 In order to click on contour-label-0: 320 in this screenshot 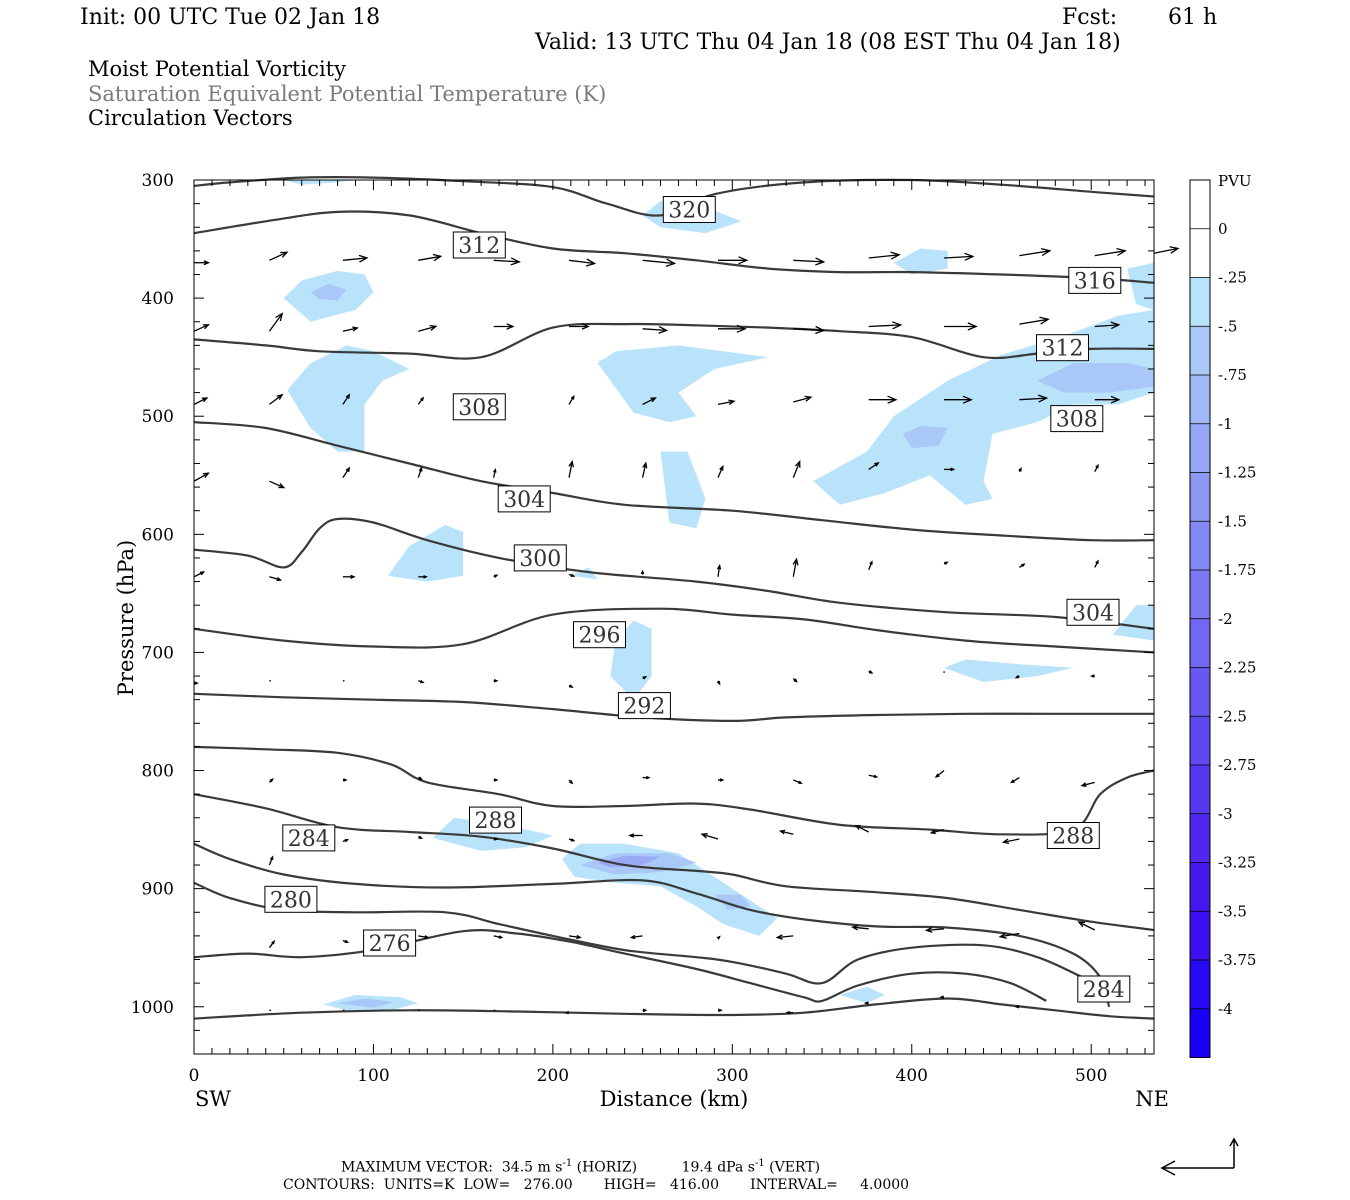, I will do `click(689, 210)`.